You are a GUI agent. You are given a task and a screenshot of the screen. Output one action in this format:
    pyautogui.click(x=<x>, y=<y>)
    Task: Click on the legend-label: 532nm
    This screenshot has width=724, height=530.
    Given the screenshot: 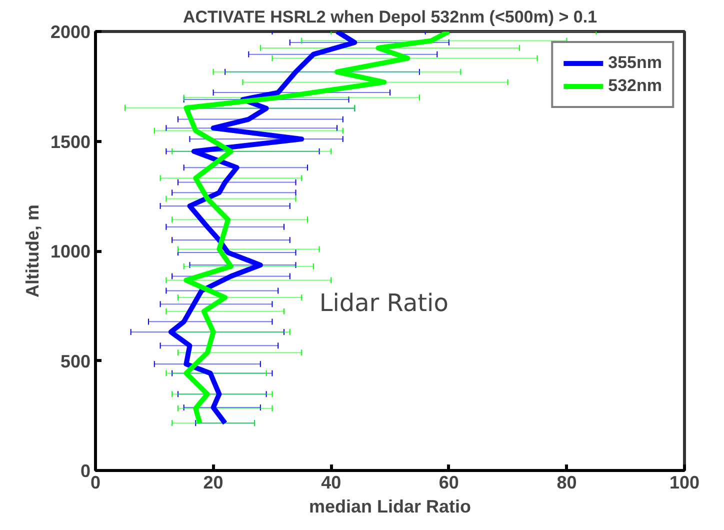 What is the action you would take?
    pyautogui.click(x=635, y=86)
    